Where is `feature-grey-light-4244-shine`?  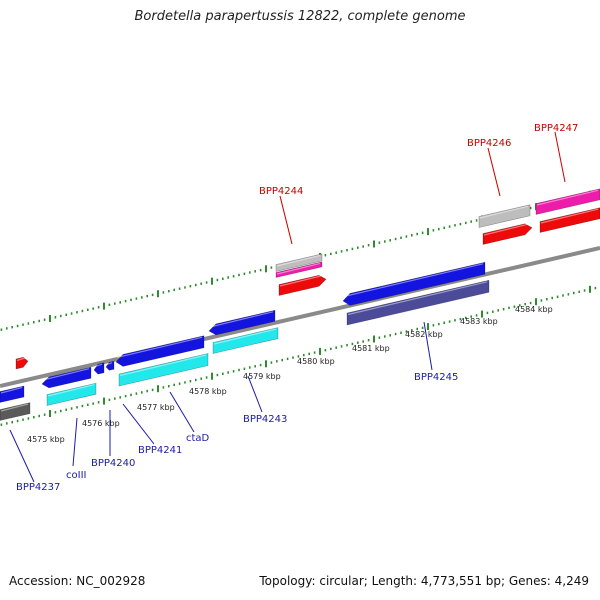 feature-grey-light-4244-shine is located at coordinates (298, 260).